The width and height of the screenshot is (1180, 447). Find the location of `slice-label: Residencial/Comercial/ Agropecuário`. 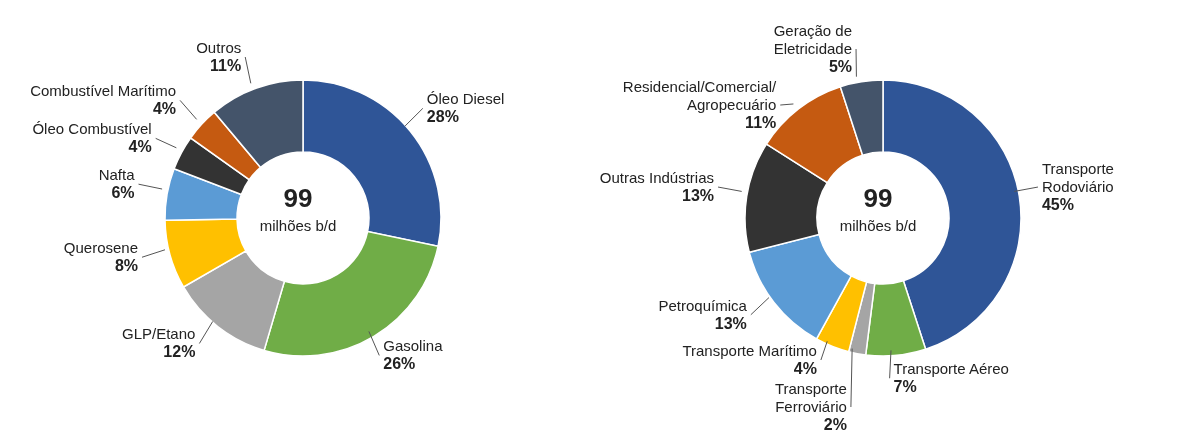

slice-label: Residencial/Comercial/ Agropecuário is located at coordinates (700, 96).